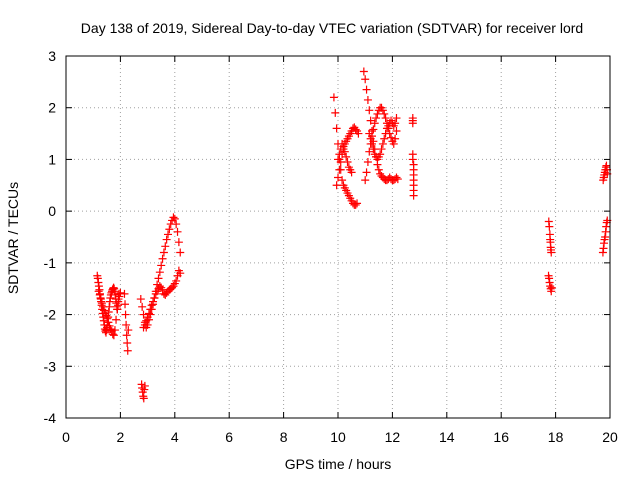 This screenshot has width=640, height=480. I want to click on x-tick-label: 16, so click(501, 437).